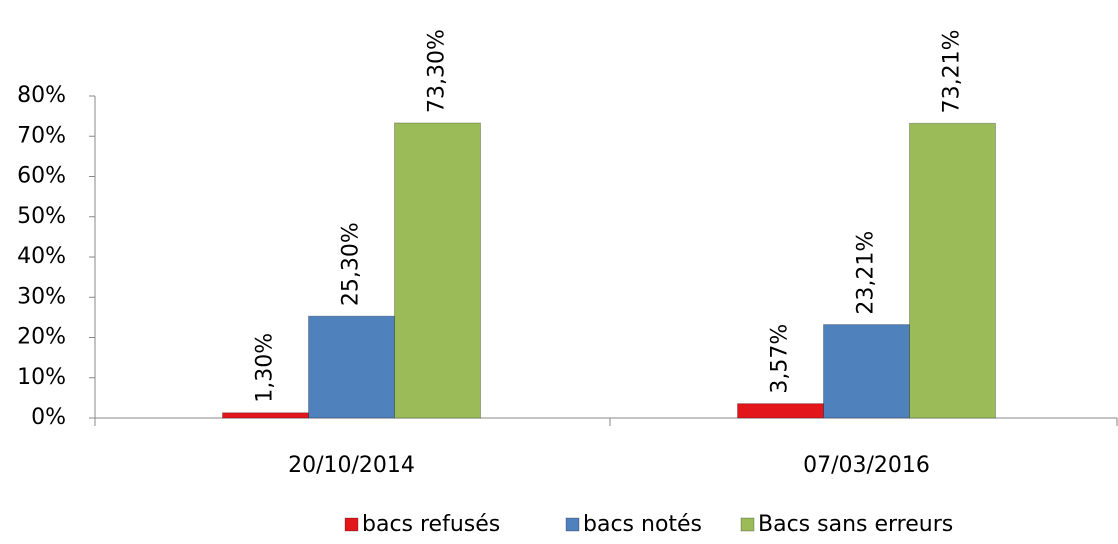 The width and height of the screenshot is (1118, 544). Describe the element at coordinates (952, 71) in the screenshot. I see `value-label: 73,21%` at that location.